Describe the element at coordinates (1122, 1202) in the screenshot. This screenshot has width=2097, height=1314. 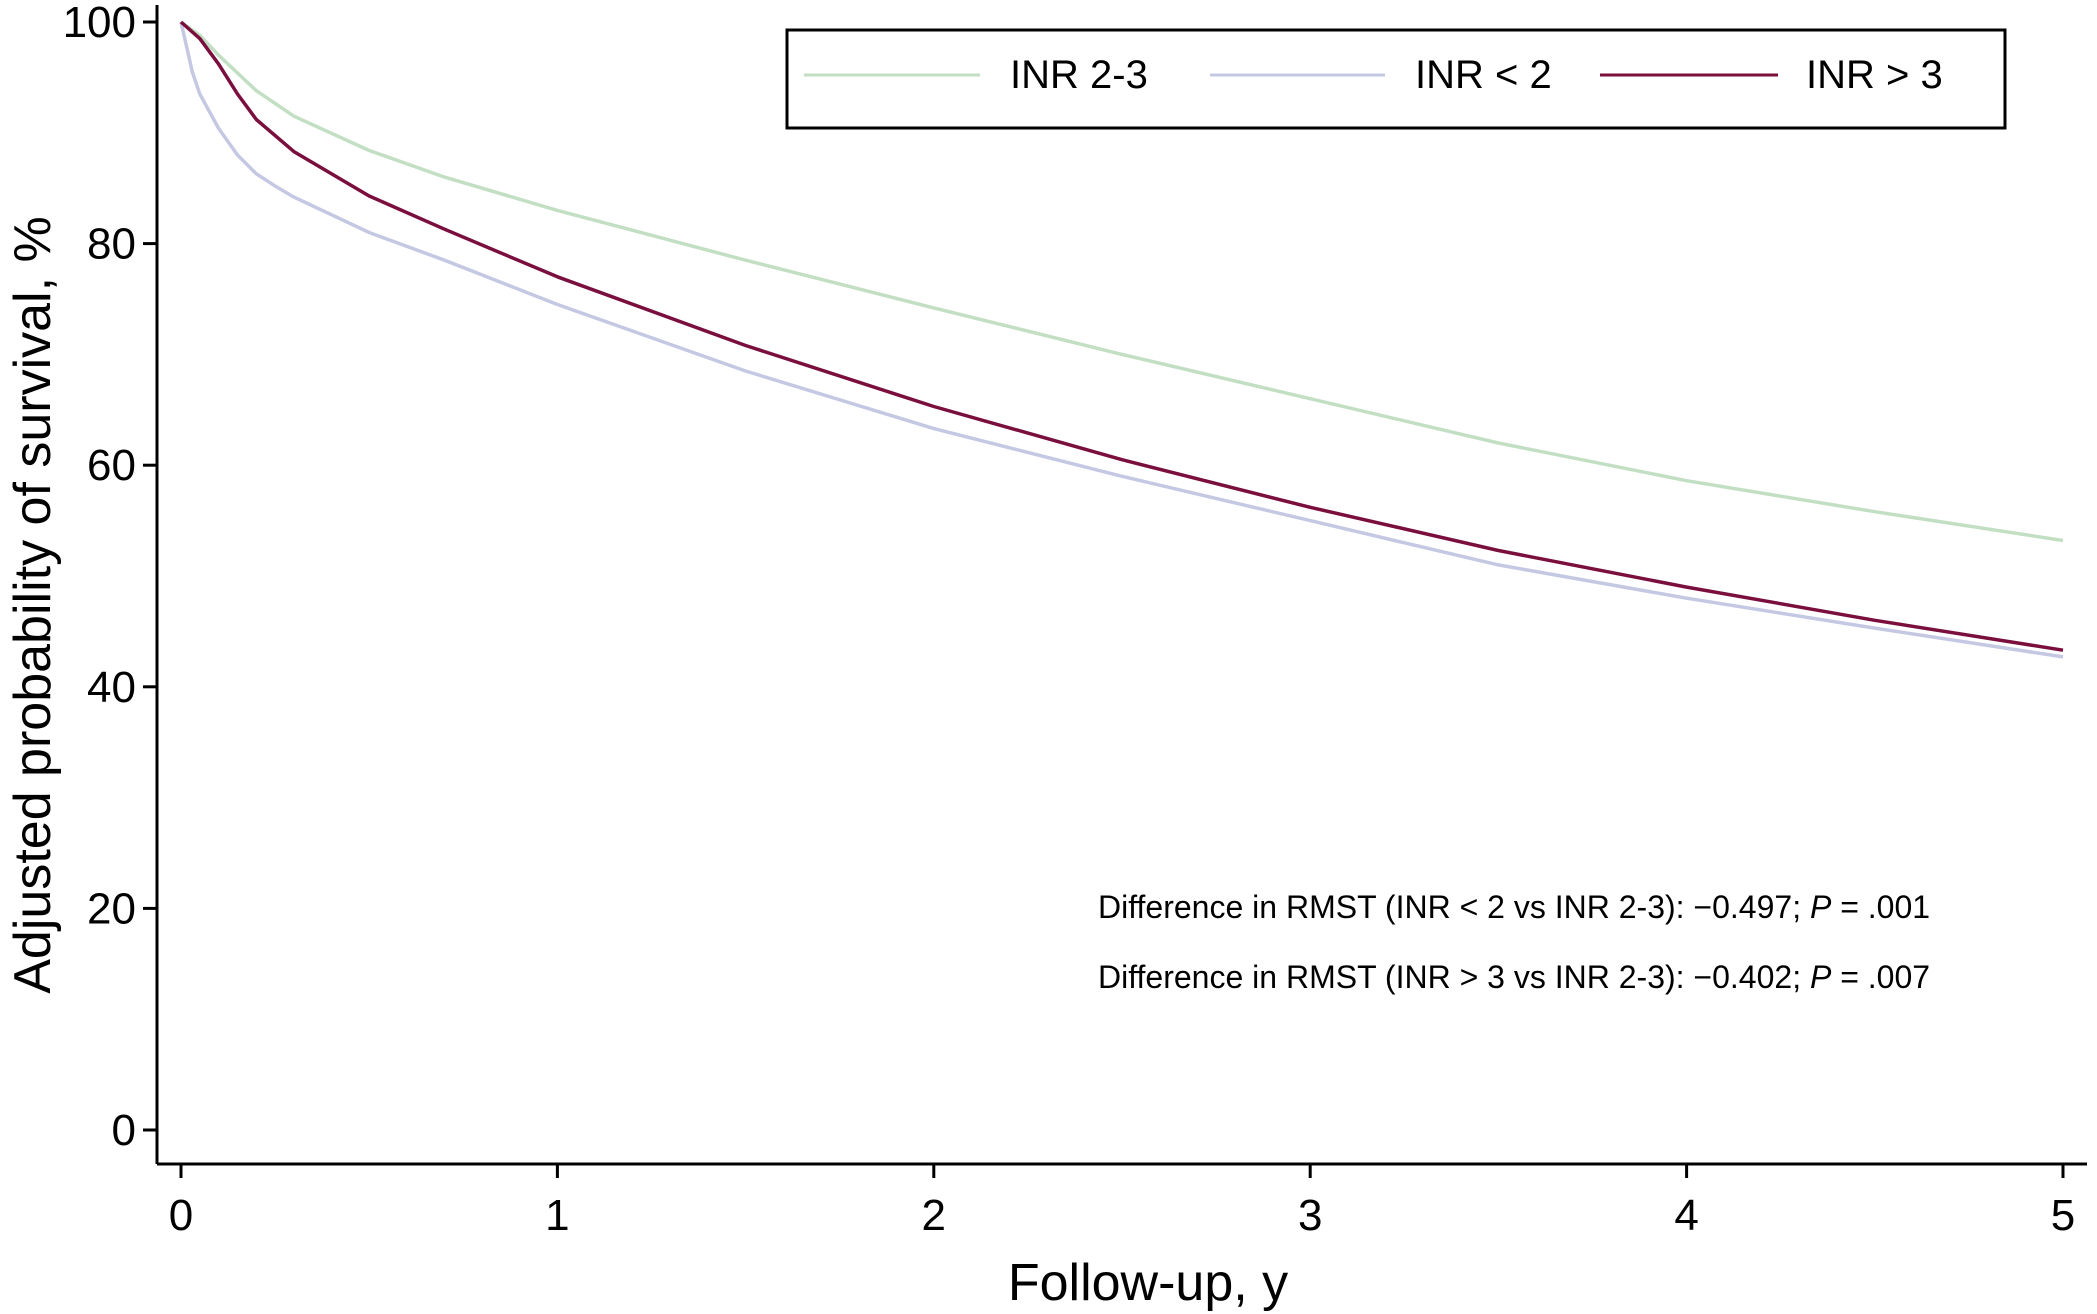
I see `x-ticks: 0 1 2 3 4 5` at that location.